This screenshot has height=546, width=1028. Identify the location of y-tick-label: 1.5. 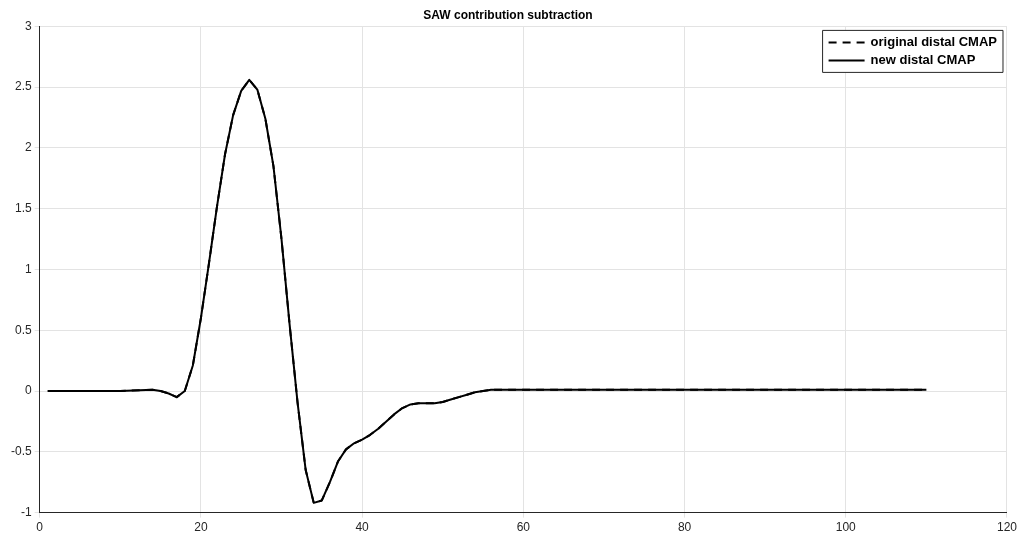
(23, 208).